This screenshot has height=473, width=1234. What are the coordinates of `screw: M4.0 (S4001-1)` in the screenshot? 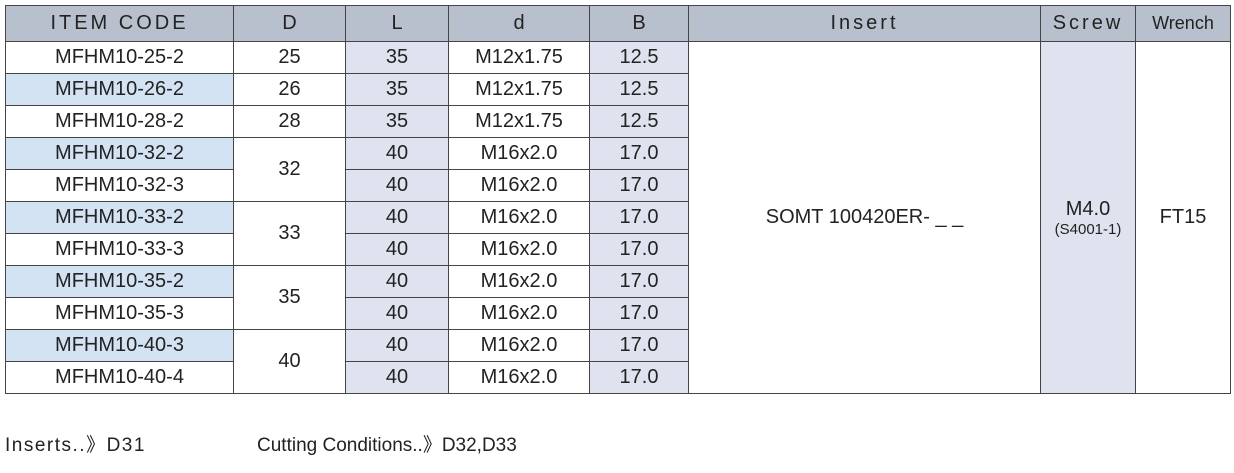 It's located at (1088, 217).